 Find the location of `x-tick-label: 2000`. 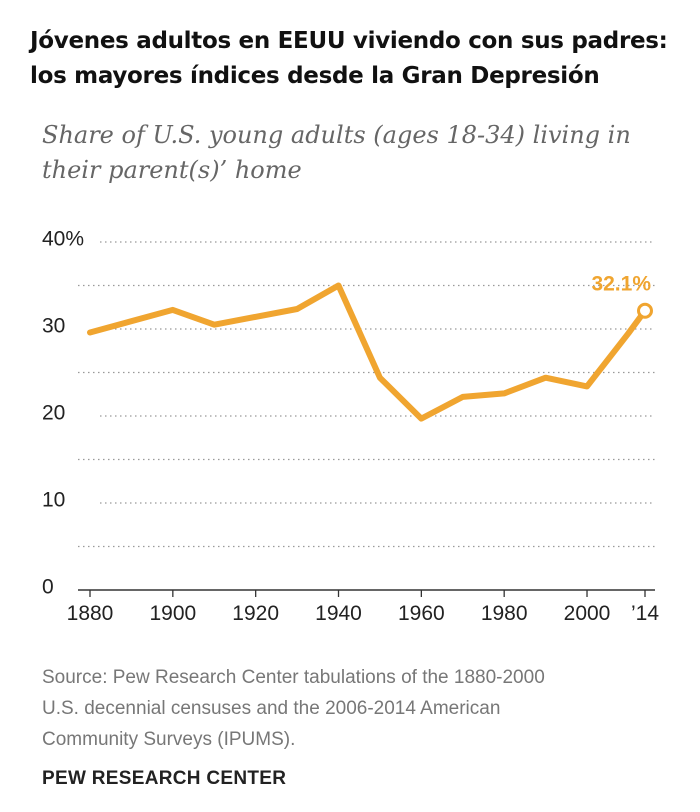

x-tick-label: 2000 is located at coordinates (587, 613).